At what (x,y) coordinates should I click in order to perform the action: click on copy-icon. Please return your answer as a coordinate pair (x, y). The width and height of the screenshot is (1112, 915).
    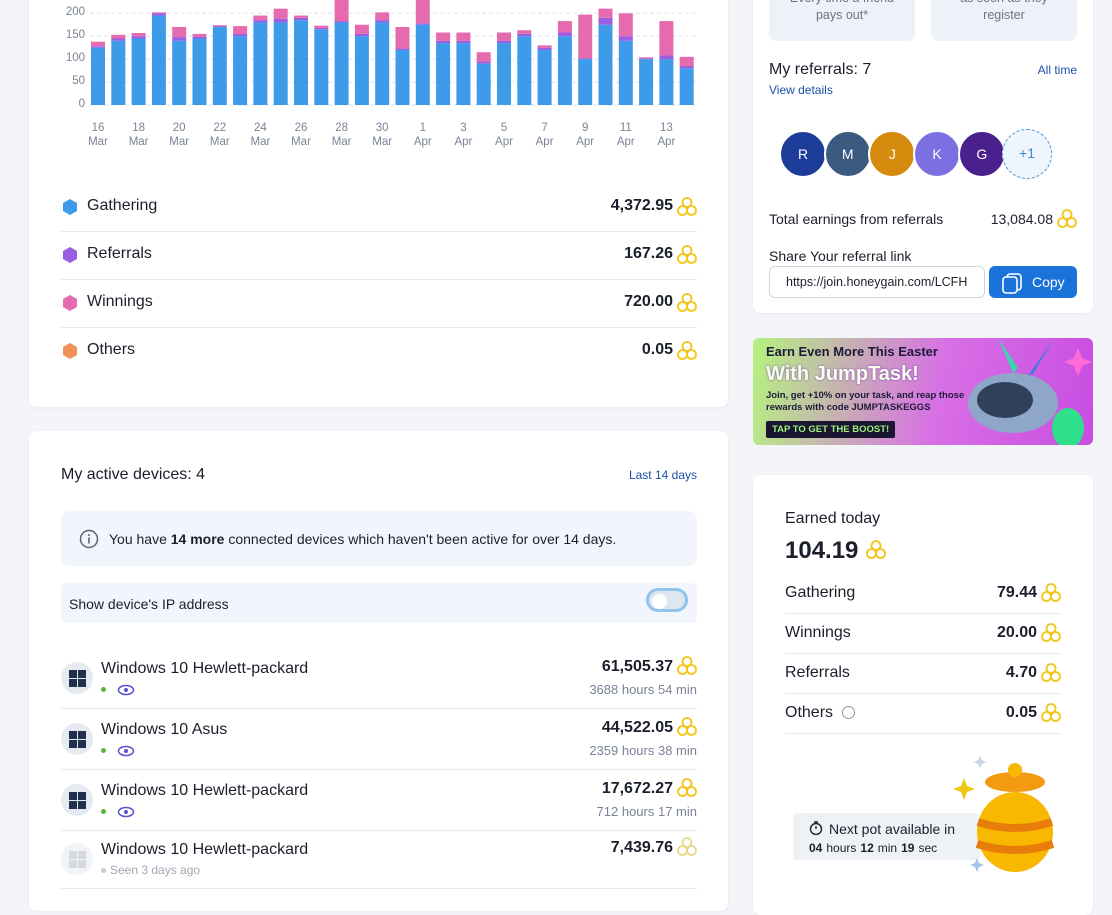
    Looking at the image, I should click on (1012, 283).